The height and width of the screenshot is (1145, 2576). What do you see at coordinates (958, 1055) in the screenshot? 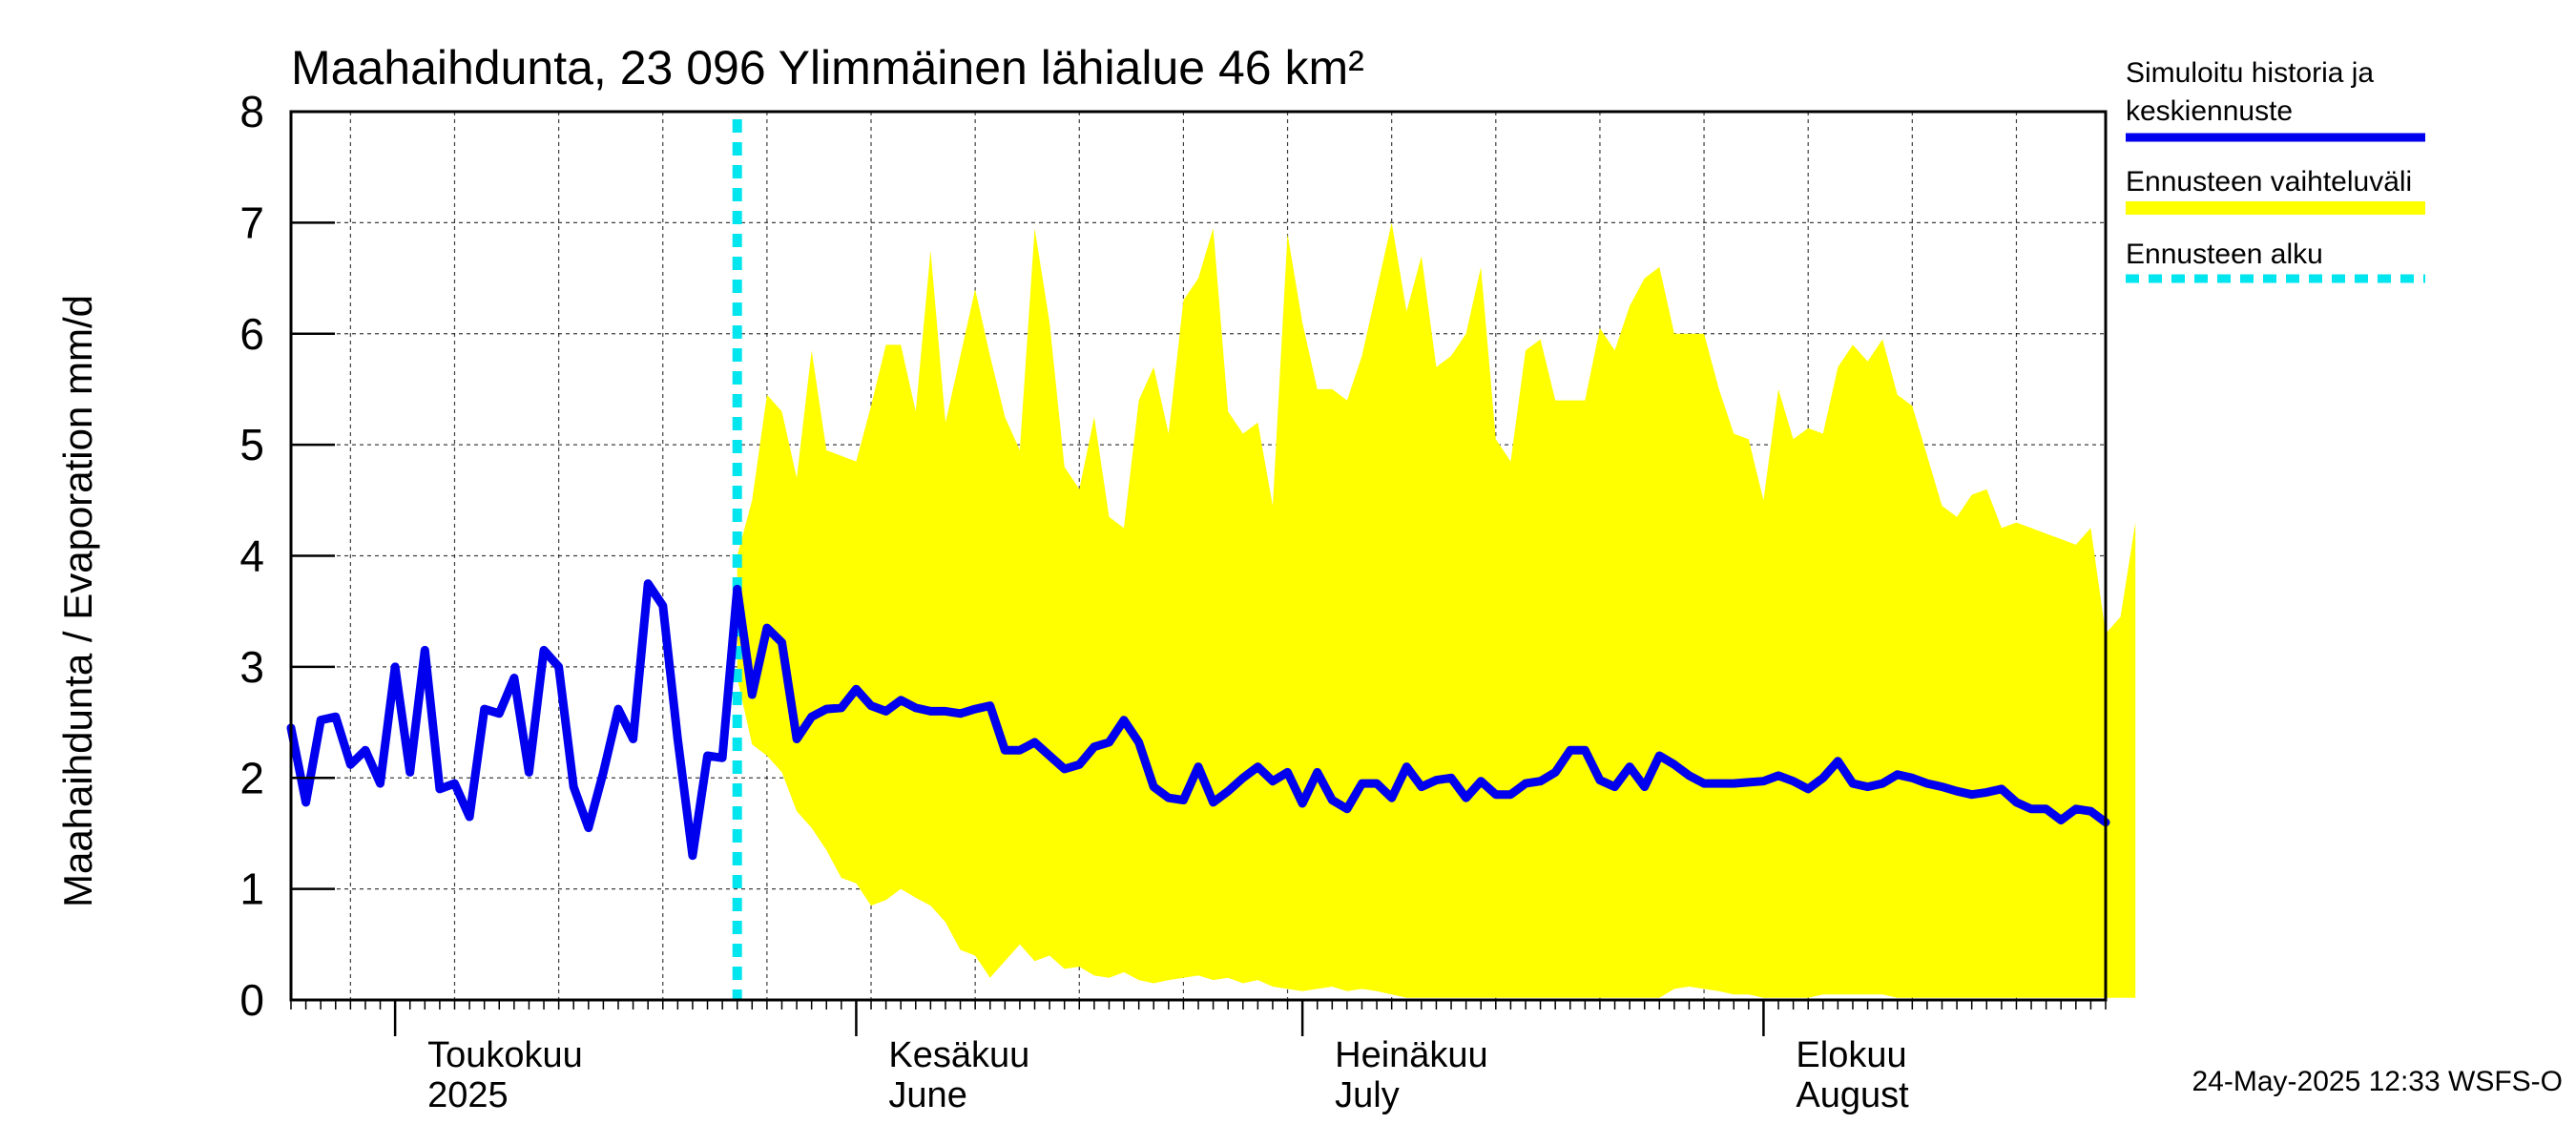
I see `x-tick-label-month: Kesäkuu` at bounding box center [958, 1055].